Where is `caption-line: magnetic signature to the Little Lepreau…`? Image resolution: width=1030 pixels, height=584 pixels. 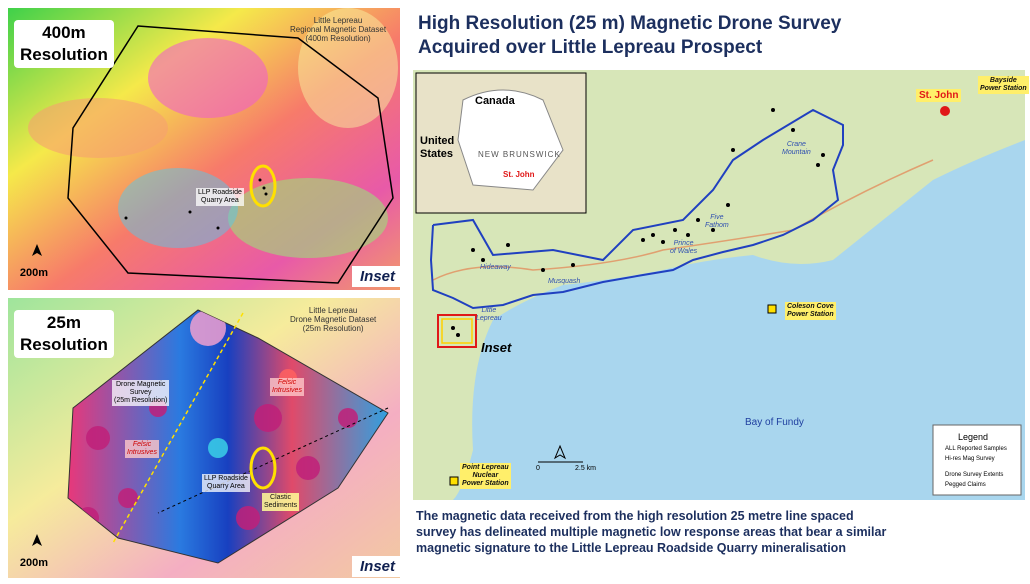
caption-line: magnetic signature to the Little Lepreau… is located at coordinates (631, 548).